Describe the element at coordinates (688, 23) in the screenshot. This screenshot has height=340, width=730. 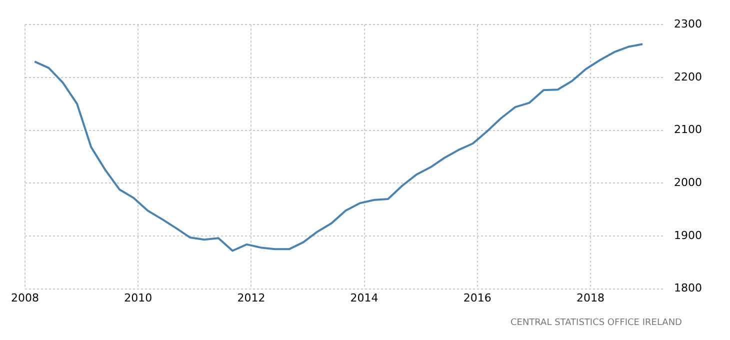
I see `y-tick-label: 2300` at that location.